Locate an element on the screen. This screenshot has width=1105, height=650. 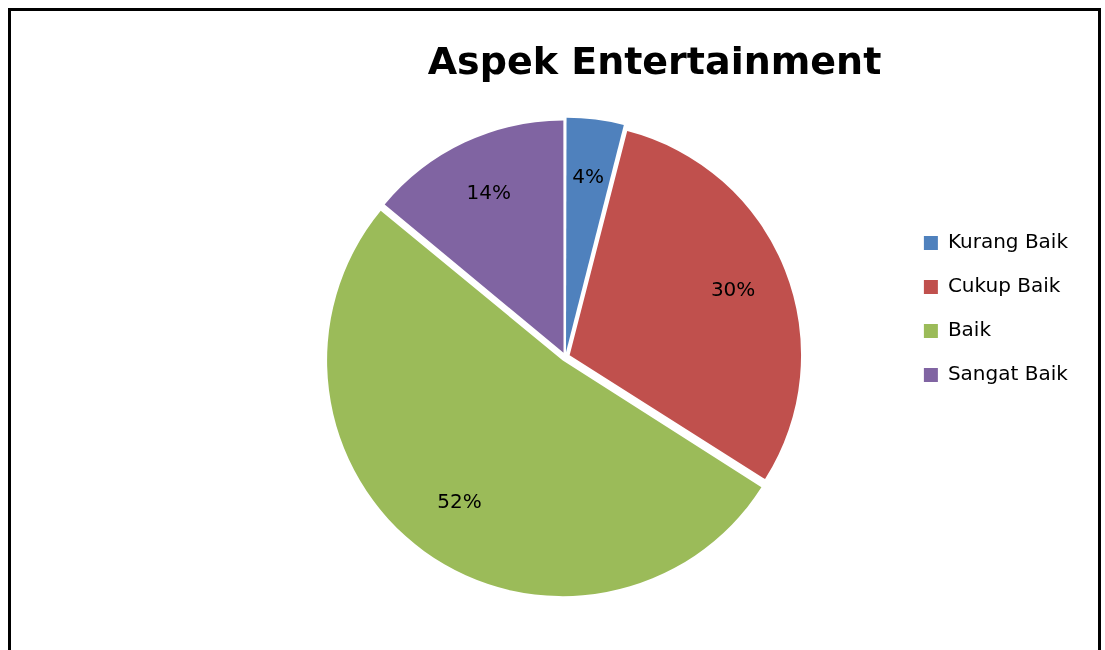
legend-label: Kurang Baik is located at coordinates (1008, 241).